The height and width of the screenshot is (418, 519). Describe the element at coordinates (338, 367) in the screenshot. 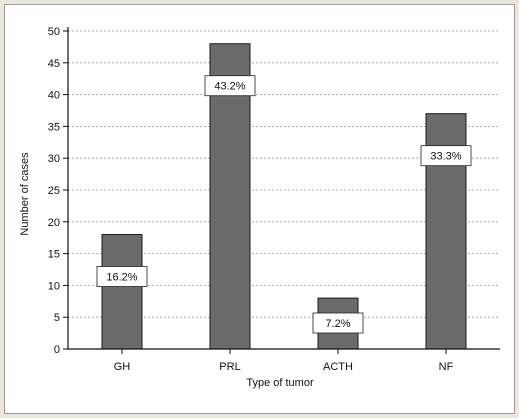

I see `x-tick-label: ACTH` at that location.